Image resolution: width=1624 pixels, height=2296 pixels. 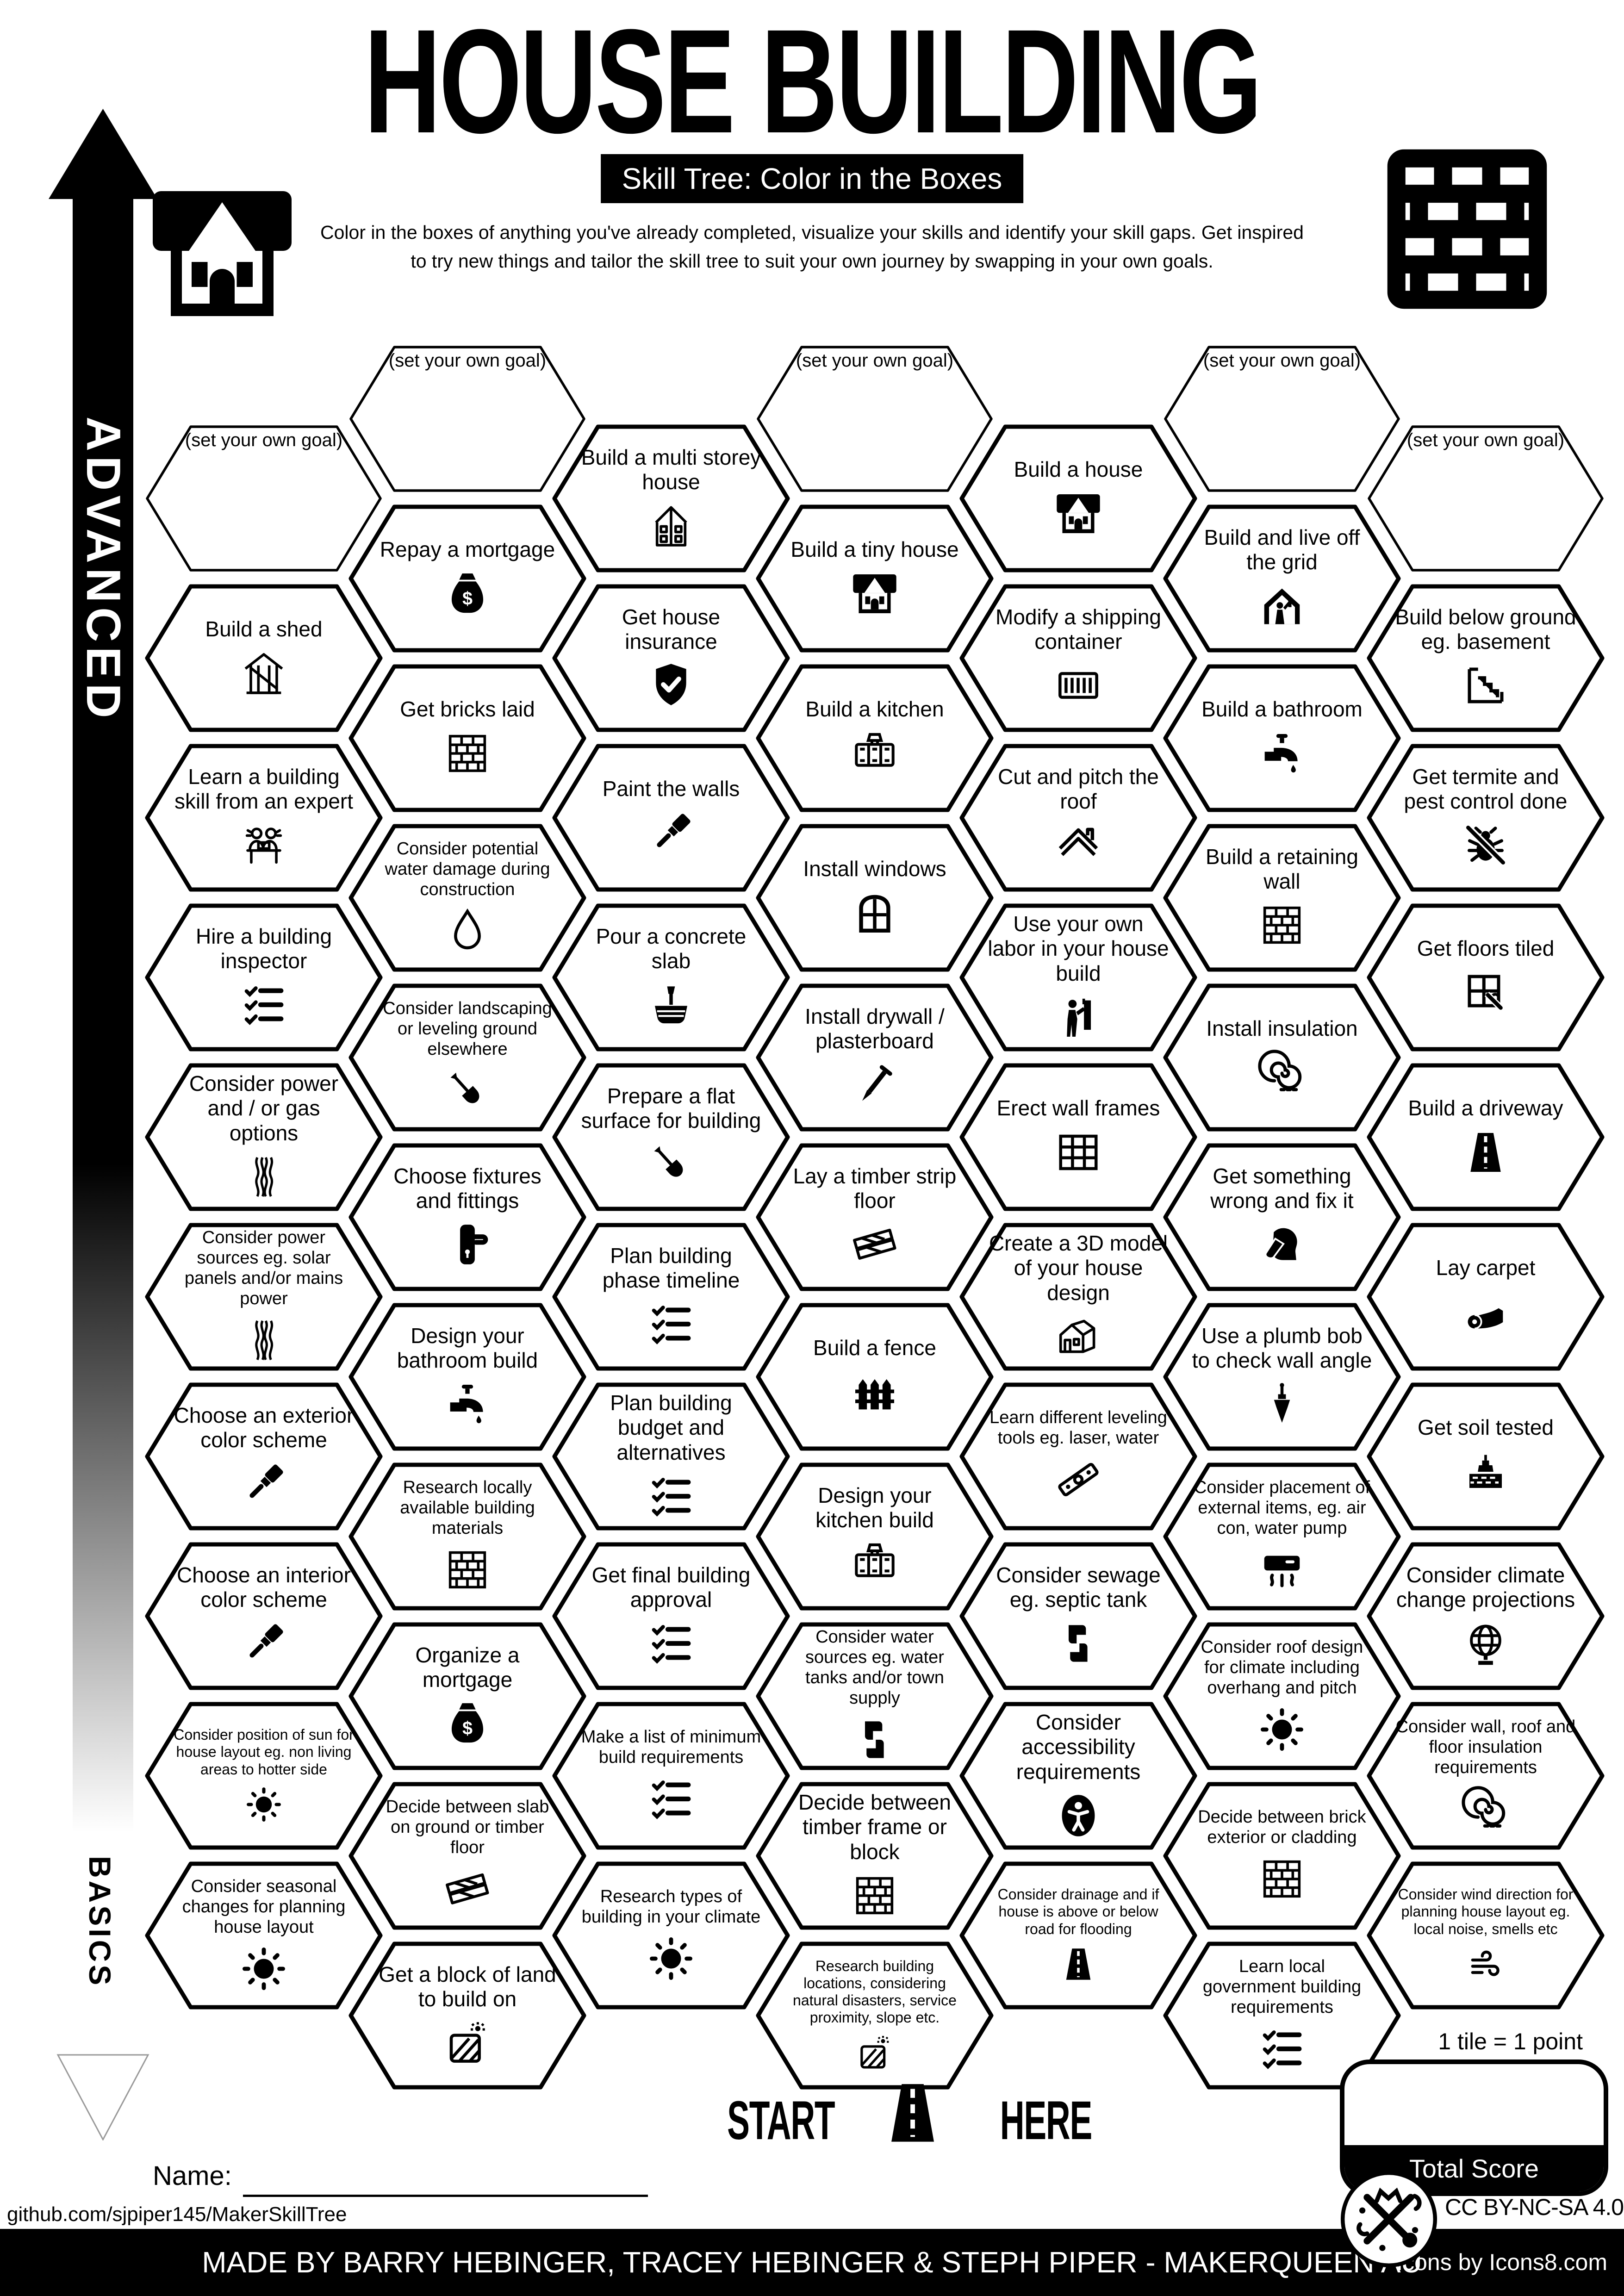 What do you see at coordinates (874, 1536) in the screenshot?
I see `skill-hex: Design your kitchen build` at bounding box center [874, 1536].